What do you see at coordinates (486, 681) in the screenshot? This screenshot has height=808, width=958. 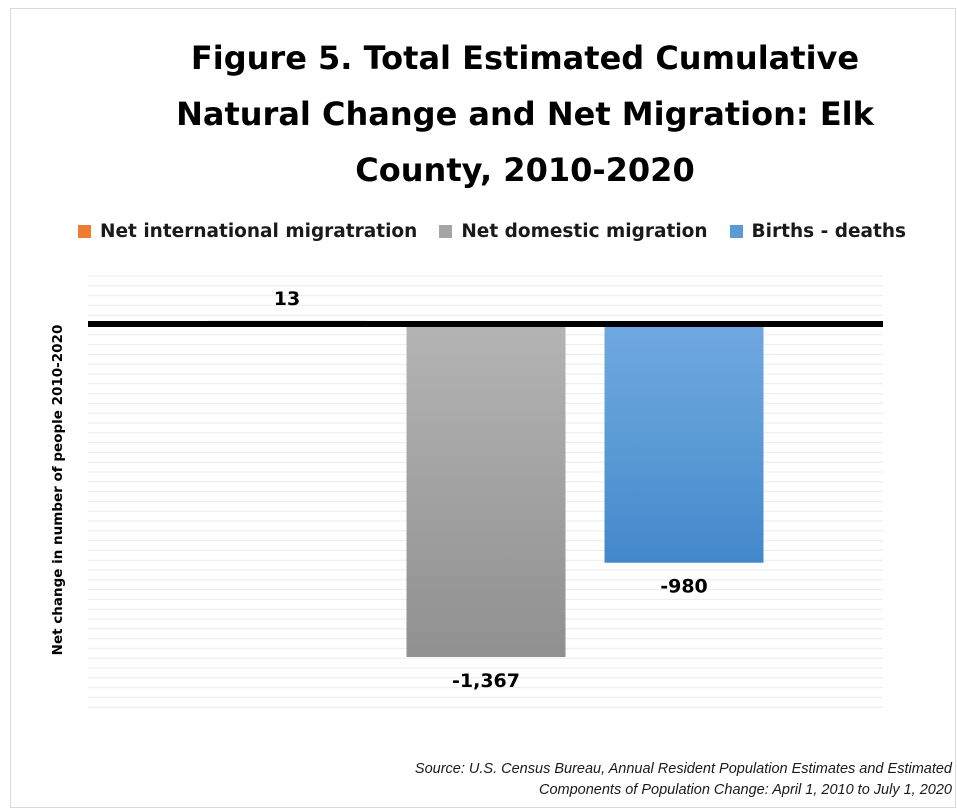 I see `data-label-domestic: -1,367` at bounding box center [486, 681].